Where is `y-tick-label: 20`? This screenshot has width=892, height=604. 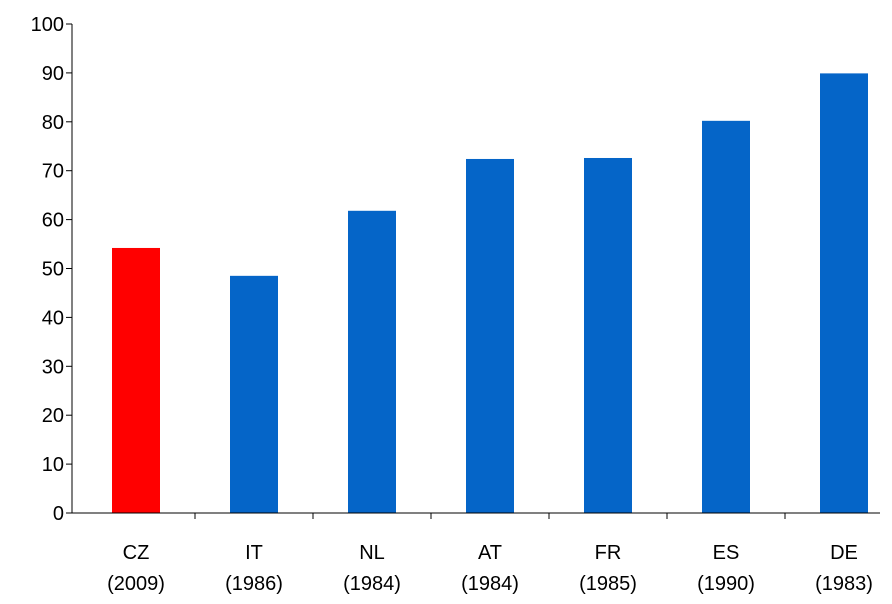
y-tick-label: 20 is located at coordinates (53, 416).